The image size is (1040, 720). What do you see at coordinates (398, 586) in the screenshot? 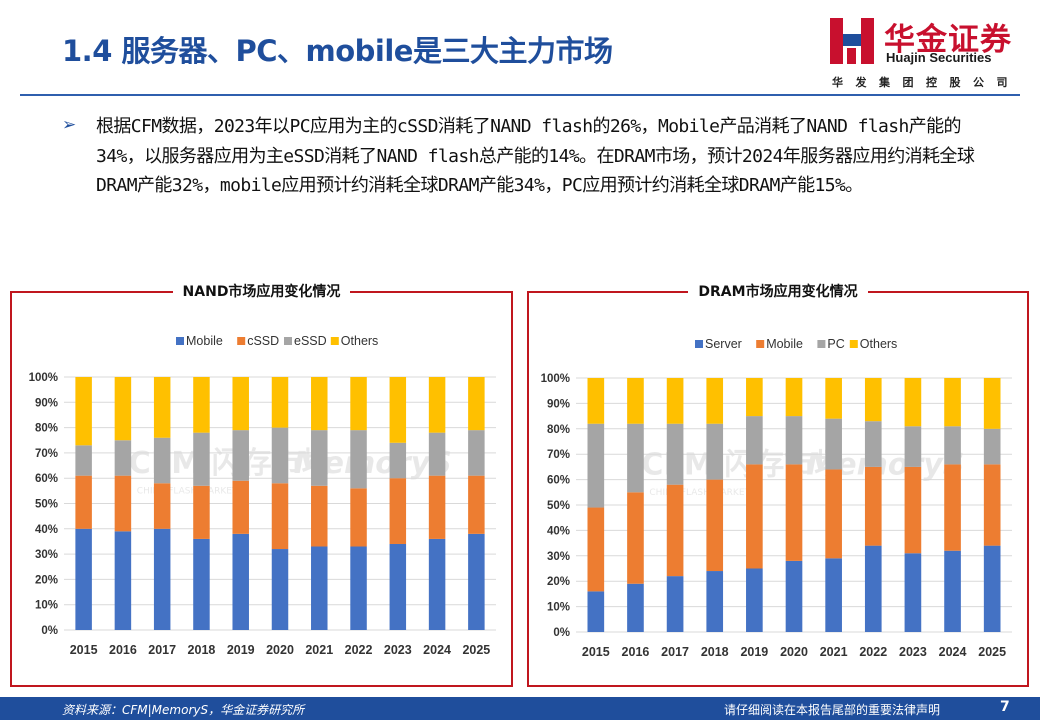
I see `nand-bar-mobile-2023` at bounding box center [398, 586].